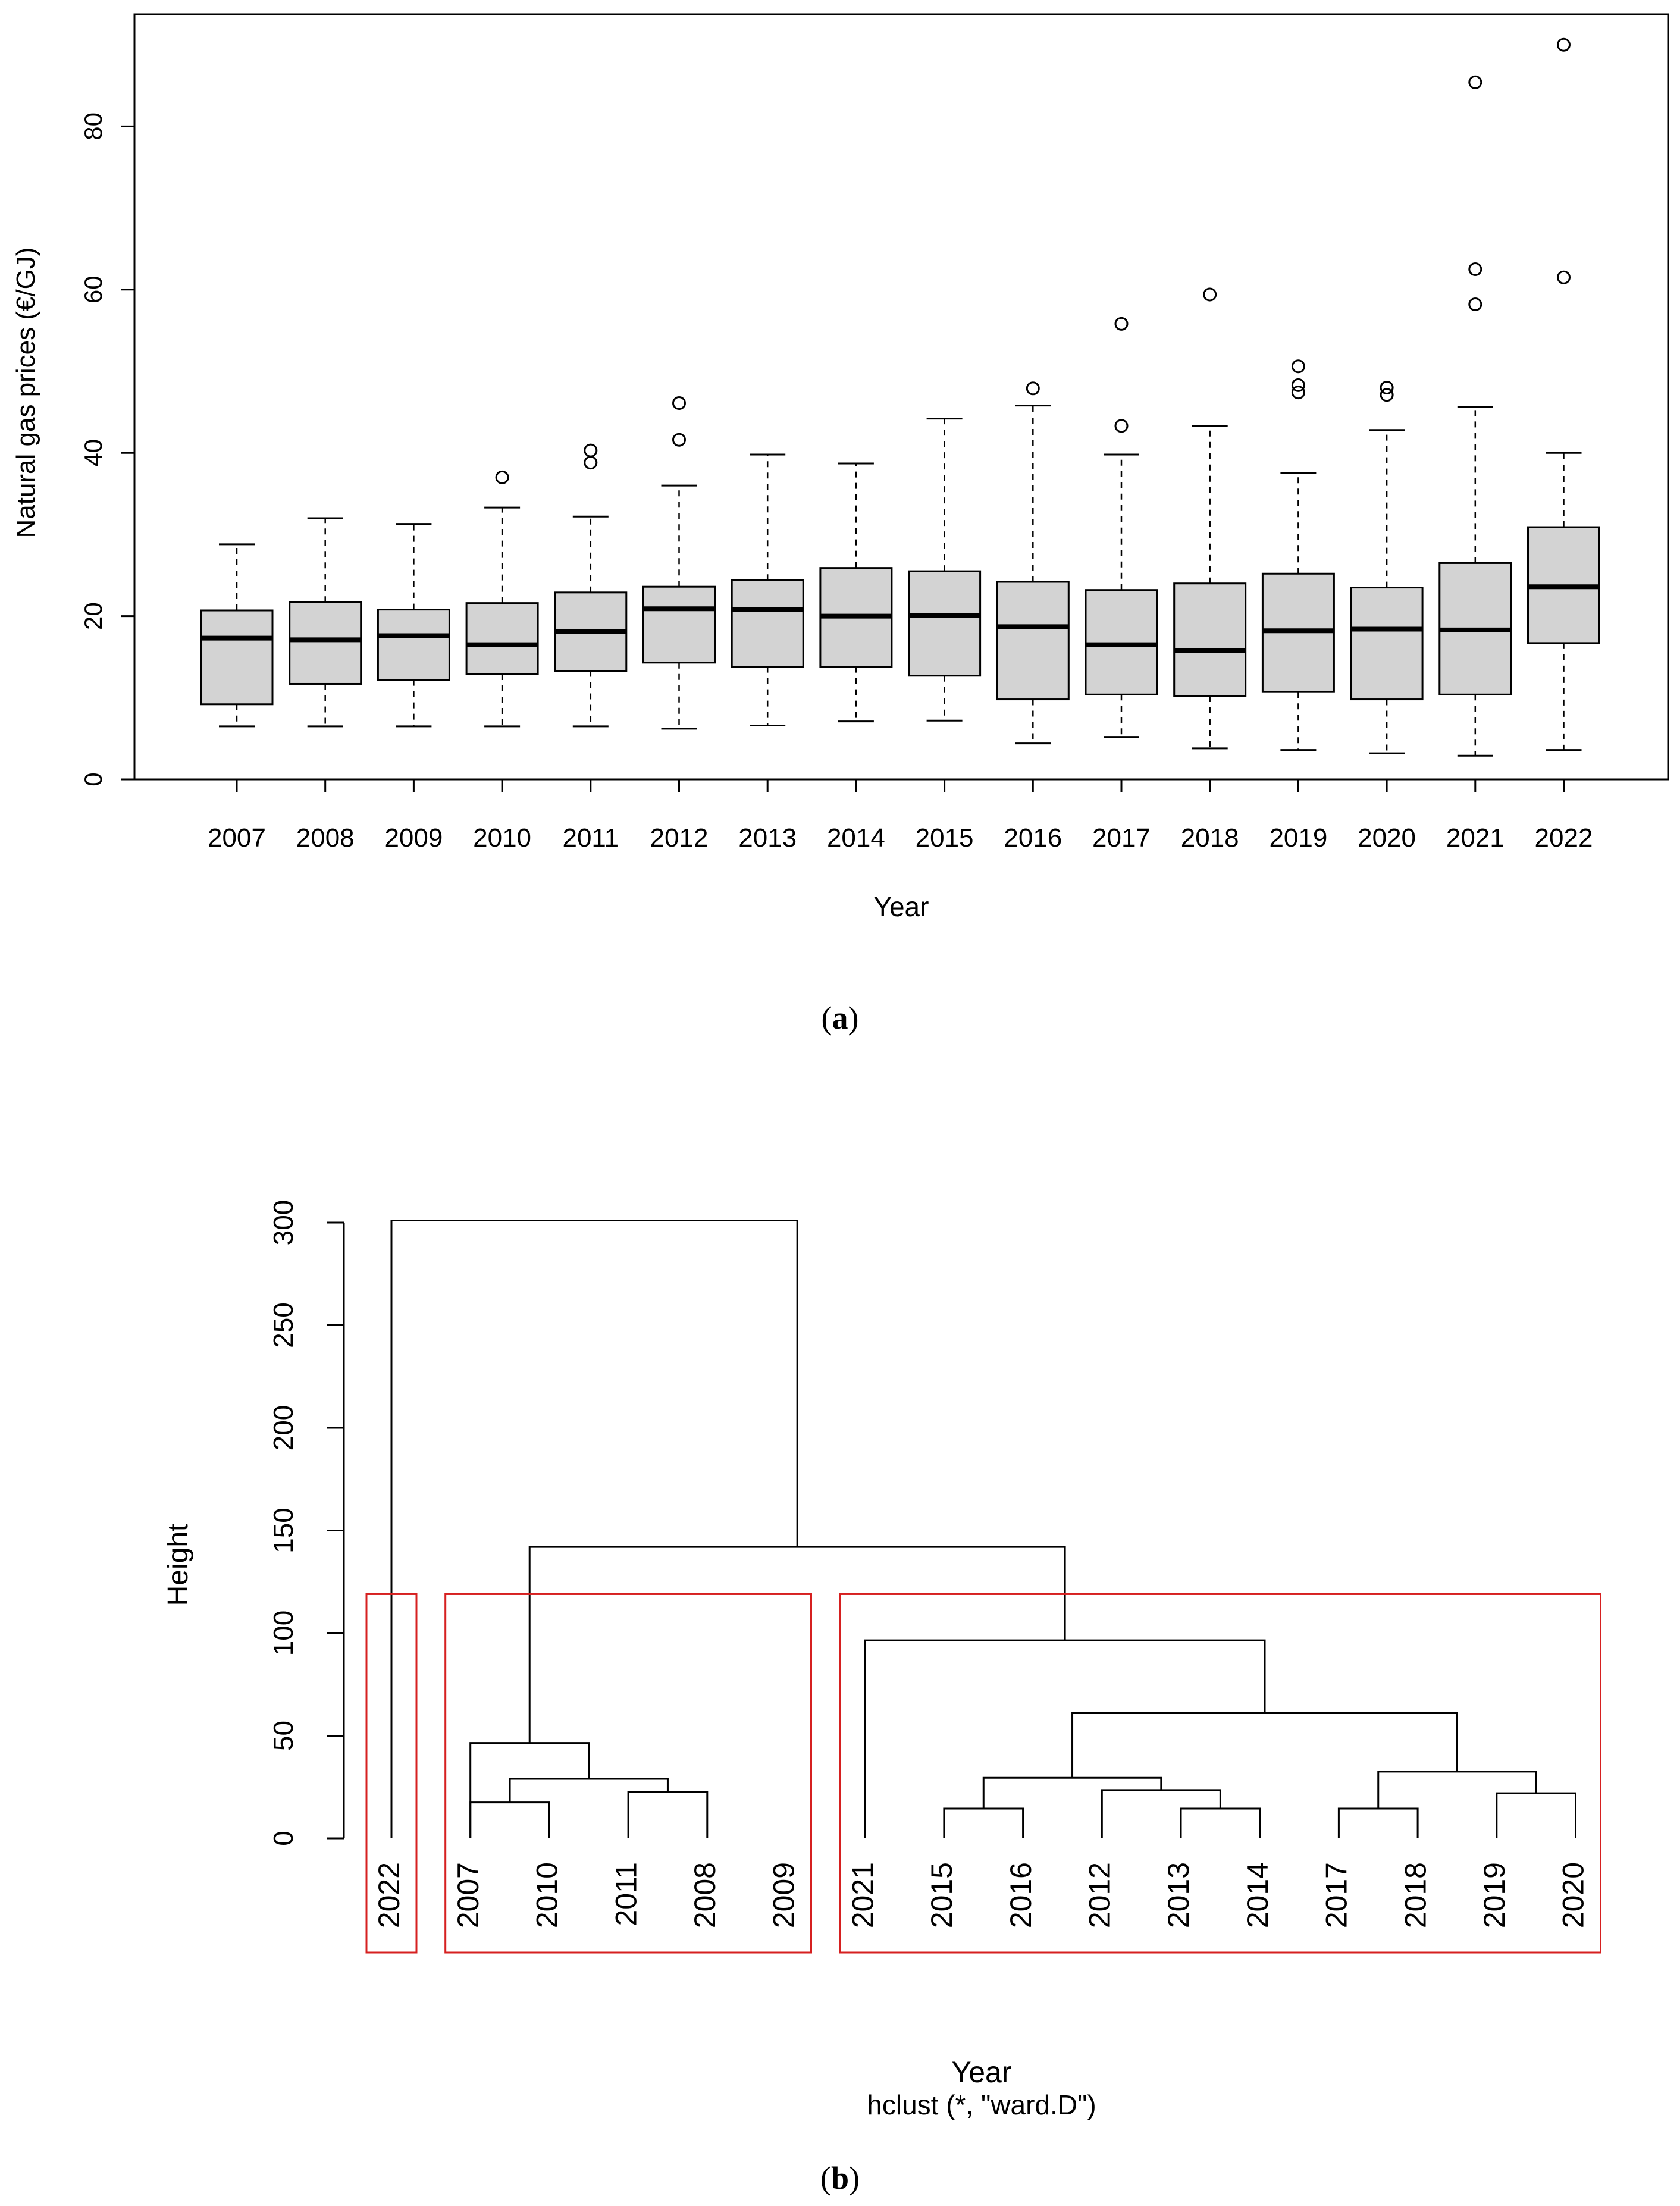 The height and width of the screenshot is (2206, 1680). What do you see at coordinates (591, 585) in the screenshot?
I see `boxplot-box-2011` at bounding box center [591, 585].